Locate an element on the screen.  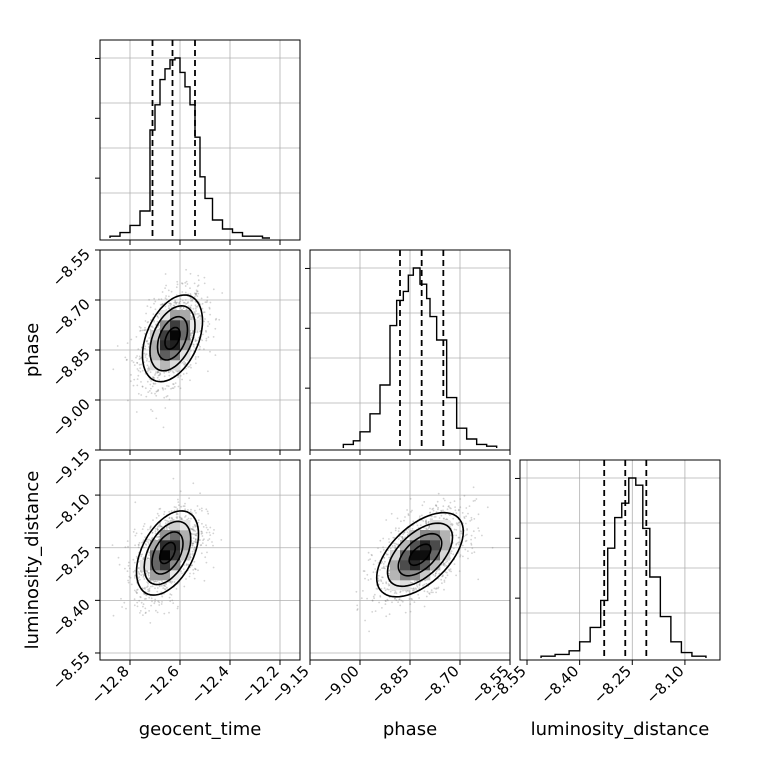
x-tick-label-luminosity-distance-1: −8.40 is located at coordinates (559, 684).